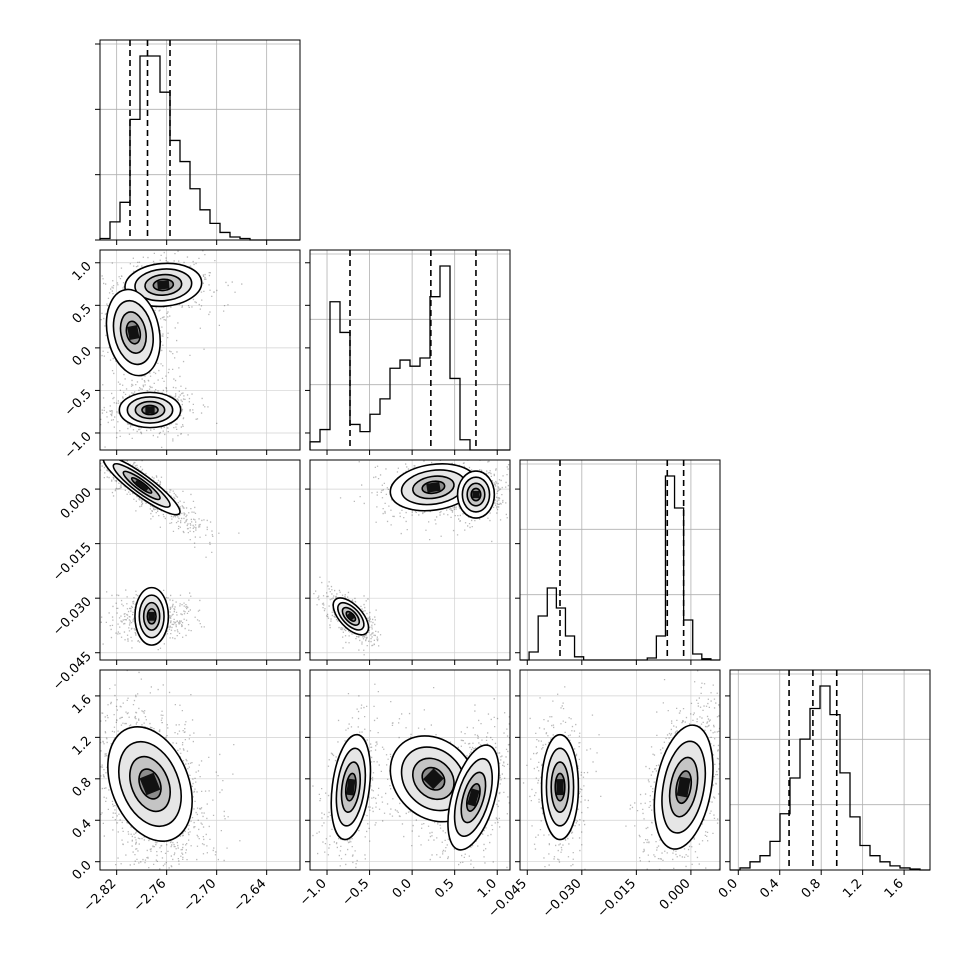  I want to click on x-tick-label-1-1: −0.5, so click(355, 892).